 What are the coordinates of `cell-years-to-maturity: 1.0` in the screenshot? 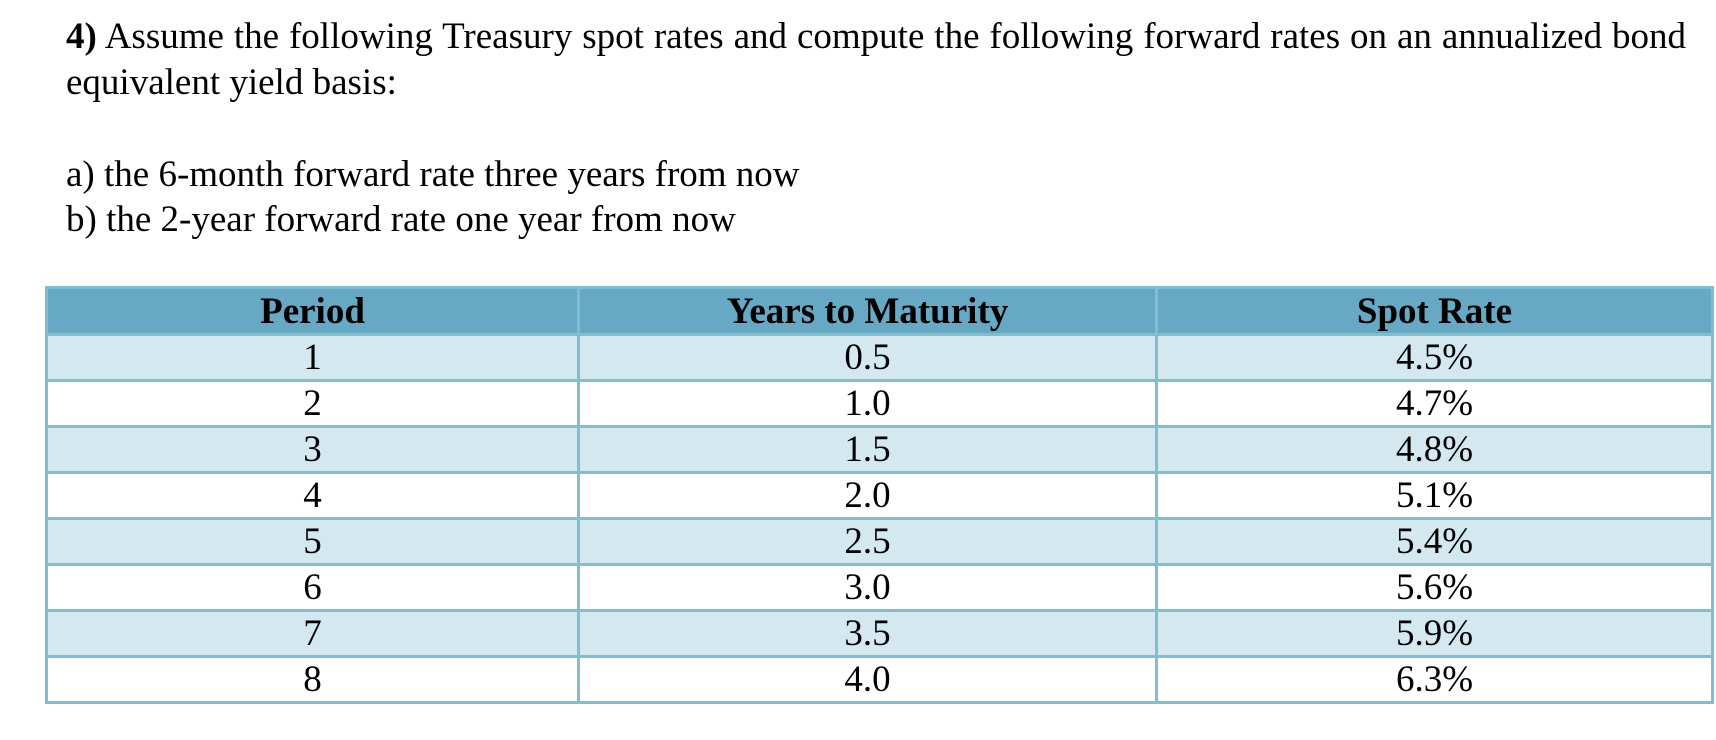 It's located at (868, 403).